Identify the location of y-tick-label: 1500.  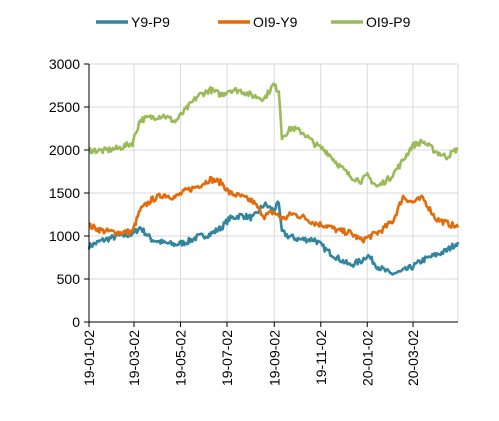
(64, 193).